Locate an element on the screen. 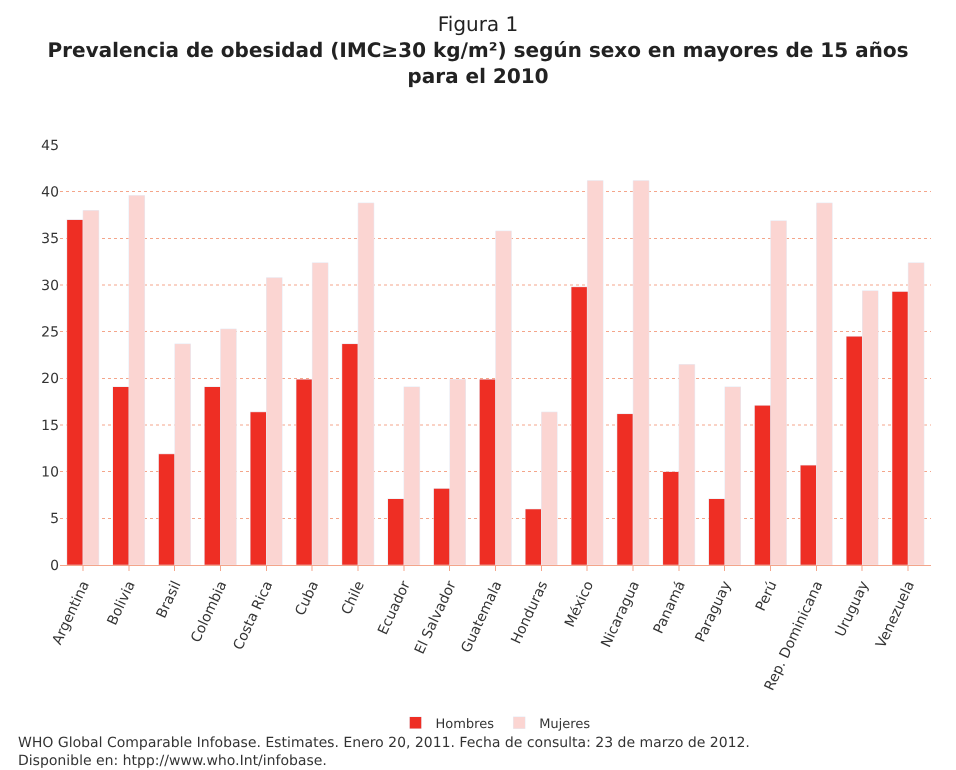 The height and width of the screenshot is (770, 956). chart-title: Figura 1 is located at coordinates (478, 24).